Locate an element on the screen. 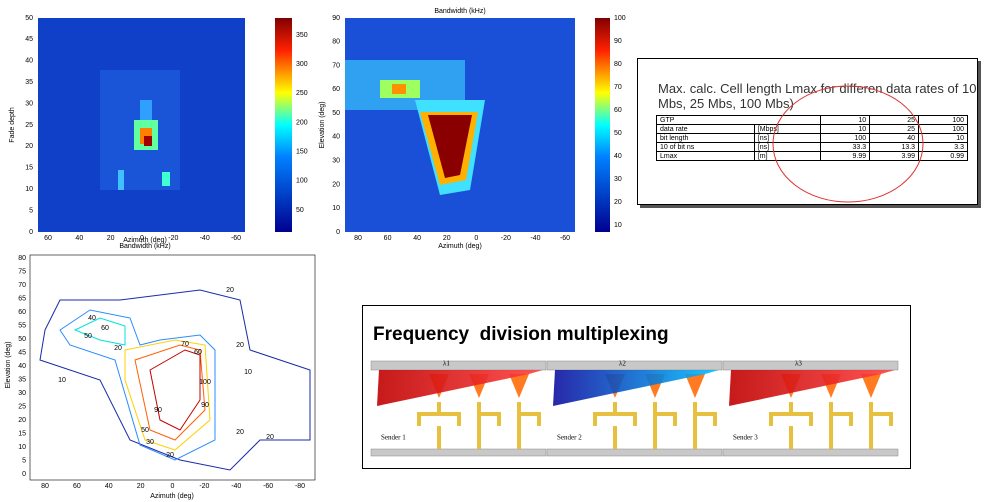 This screenshot has width=985, height=502. contour-plot is located at coordinates (172, 367).